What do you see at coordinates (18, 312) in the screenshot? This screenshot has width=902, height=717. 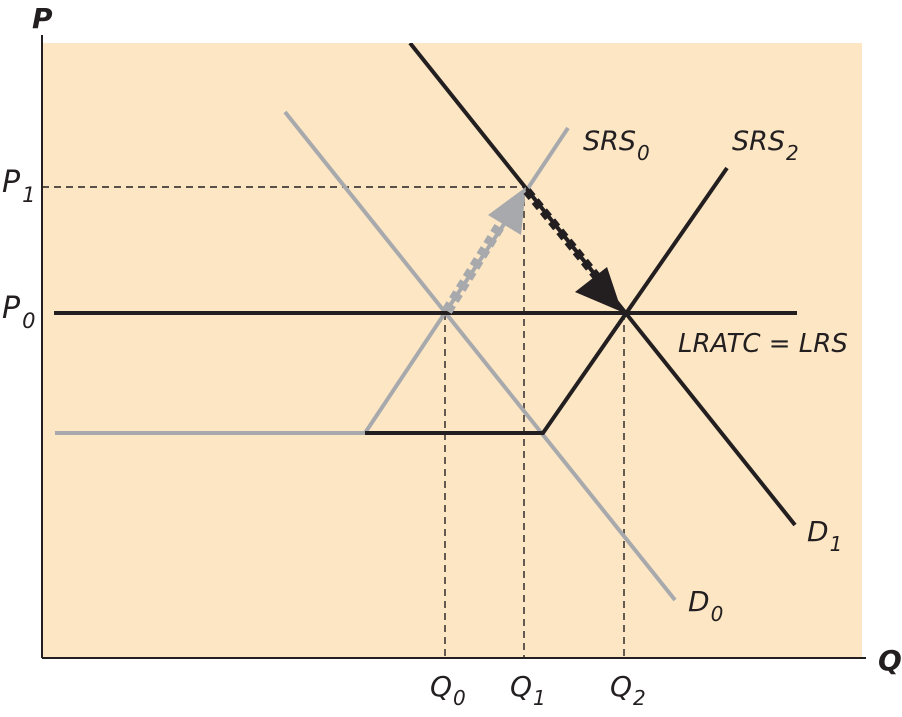 I see `p0-label: P0` at bounding box center [18, 312].